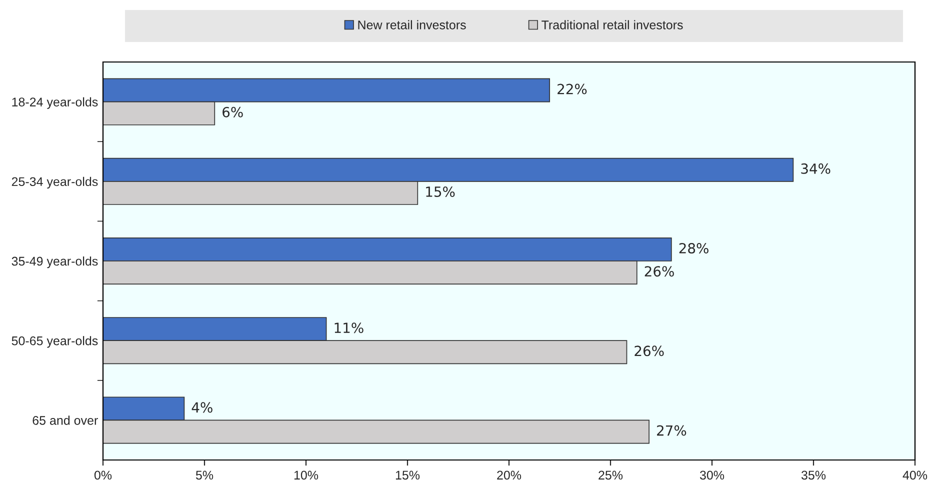 This screenshot has width=931, height=489. What do you see at coordinates (205, 475) in the screenshot?
I see `x-tick-label: 5%` at bounding box center [205, 475].